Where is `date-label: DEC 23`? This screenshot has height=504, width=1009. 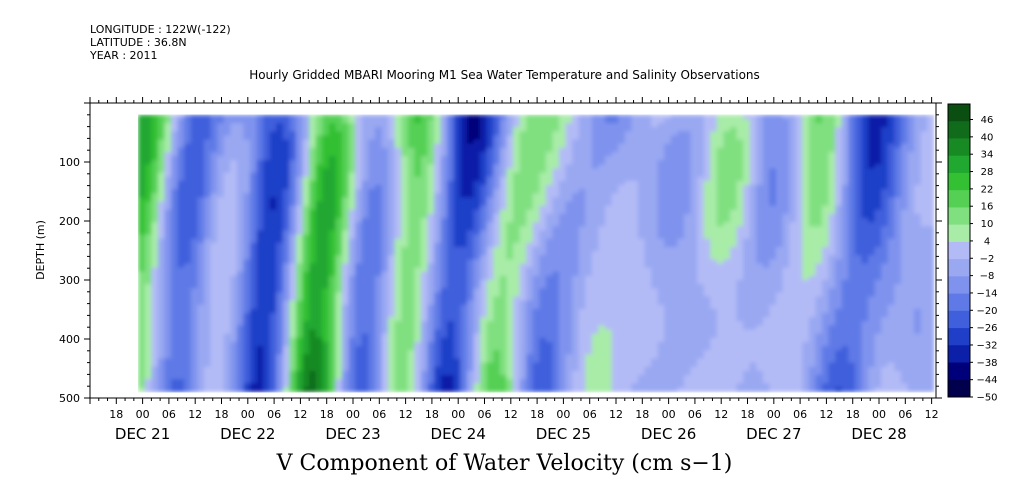
date-label: DEC 23 is located at coordinates (352, 434).